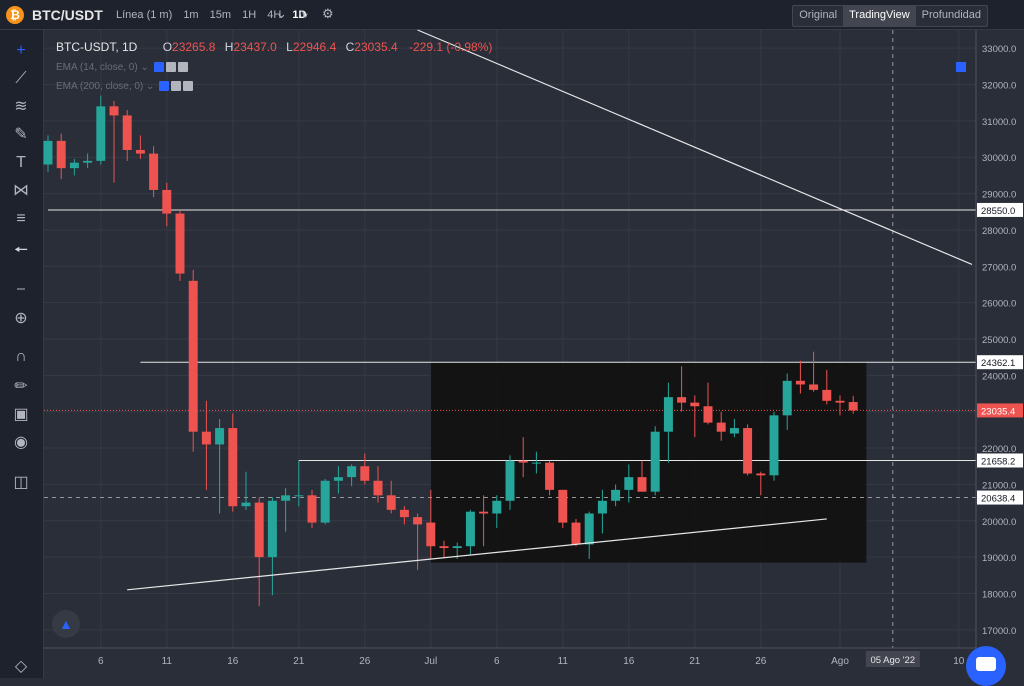 The height and width of the screenshot is (686, 1024). Describe the element at coordinates (66, 624) in the screenshot. I see `tradingview-logo-icon: ▲` at that location.